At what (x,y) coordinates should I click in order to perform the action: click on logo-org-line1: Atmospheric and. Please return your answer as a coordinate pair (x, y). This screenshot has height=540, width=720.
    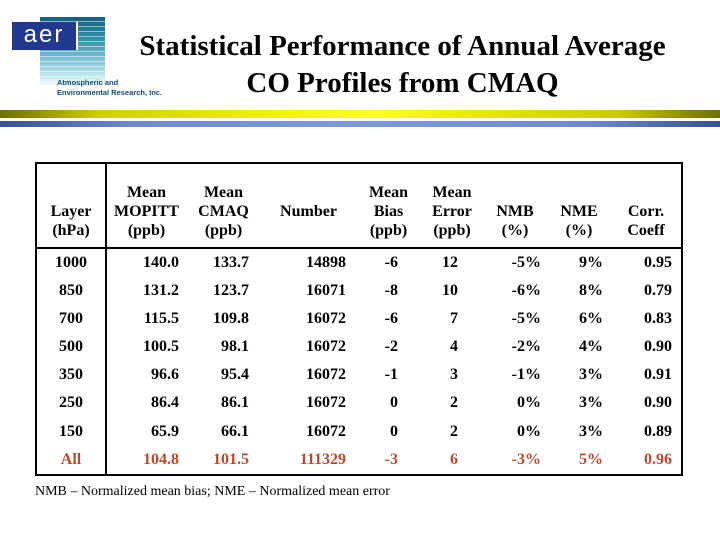
    Looking at the image, I should click on (88, 82).